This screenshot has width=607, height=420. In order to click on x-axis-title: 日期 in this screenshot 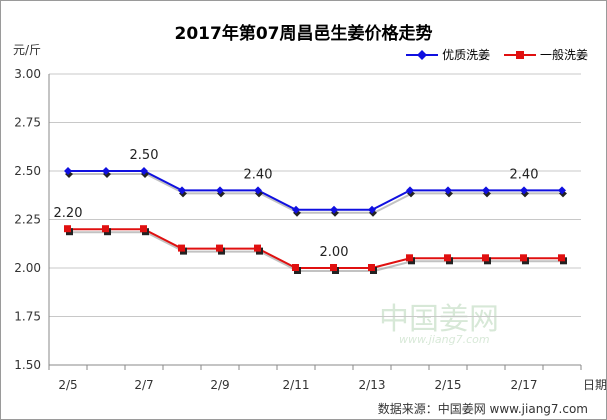, I will do `click(594, 385)`.